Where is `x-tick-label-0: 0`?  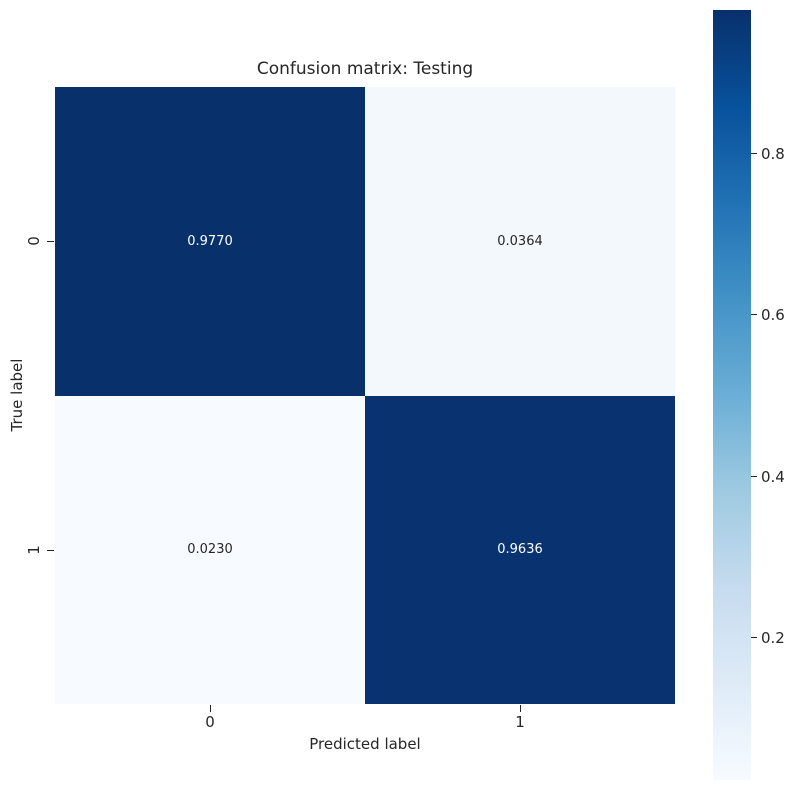
x-tick-label-0: 0 is located at coordinates (210, 722).